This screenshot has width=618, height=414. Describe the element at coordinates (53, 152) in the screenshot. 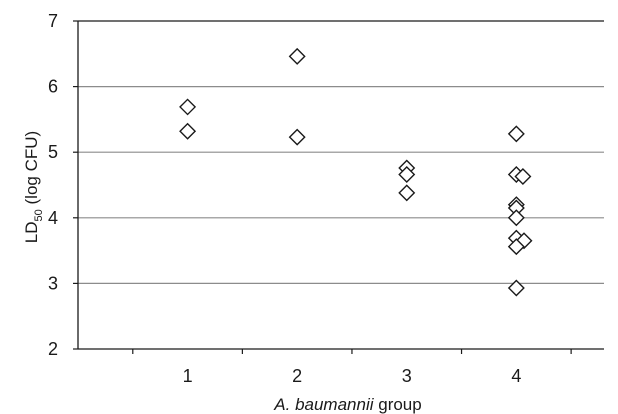

I see `y-tick-label: 5` at that location.